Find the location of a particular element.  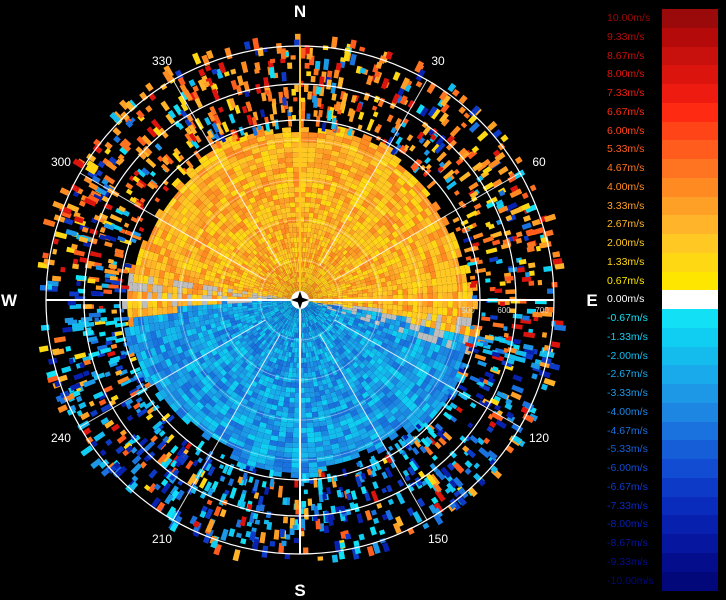

legend-label: 1.33m/s is located at coordinates (626, 261).